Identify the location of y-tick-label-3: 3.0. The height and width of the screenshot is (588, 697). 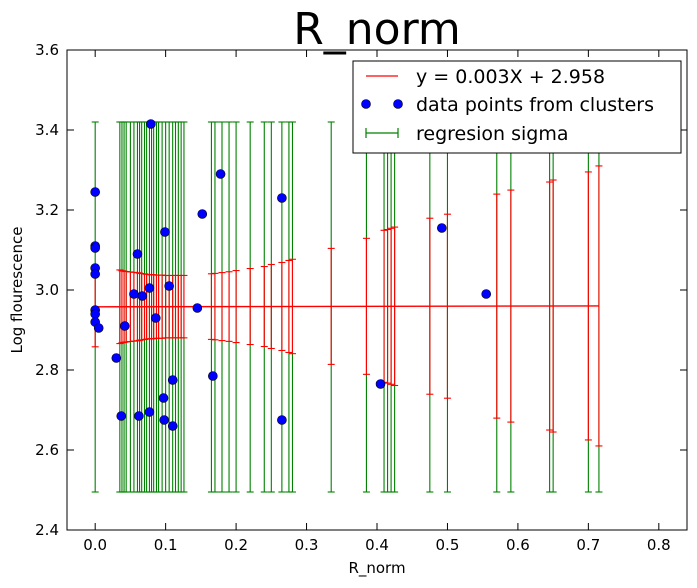
(47, 290).